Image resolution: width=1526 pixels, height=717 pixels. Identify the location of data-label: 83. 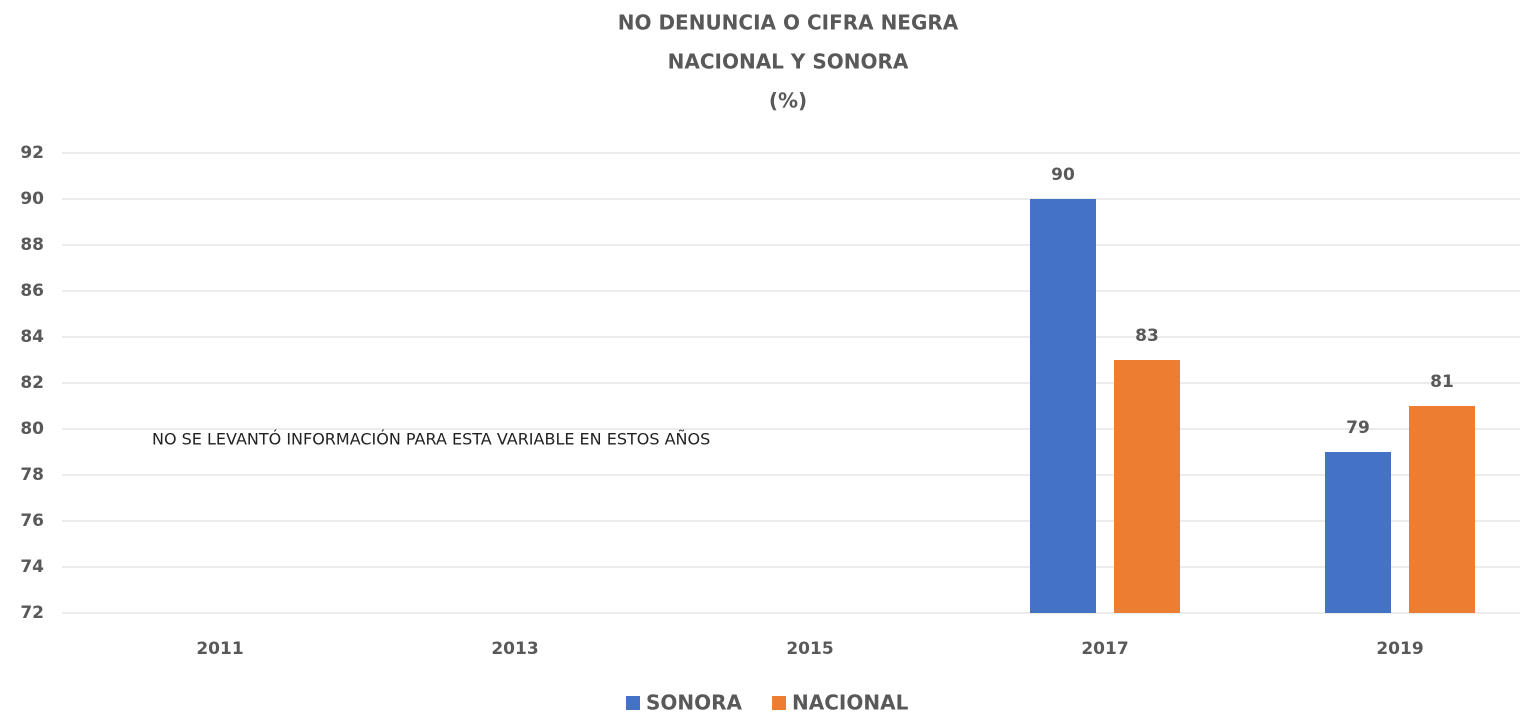
(1147, 336).